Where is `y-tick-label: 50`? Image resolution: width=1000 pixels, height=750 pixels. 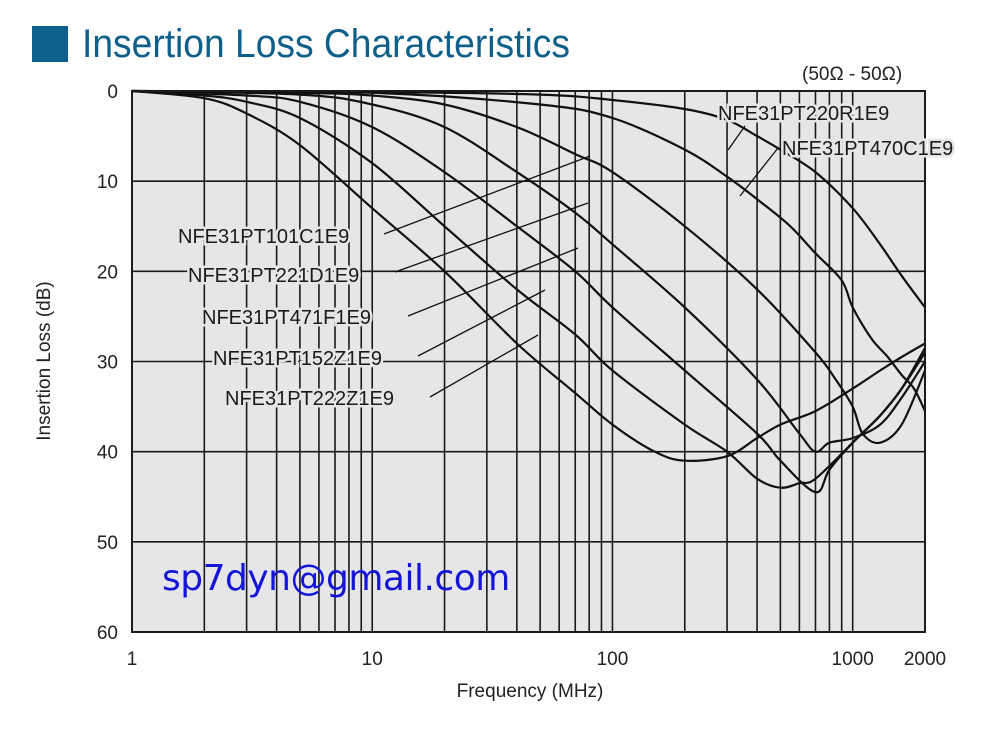 y-tick-label: 50 is located at coordinates (107, 543).